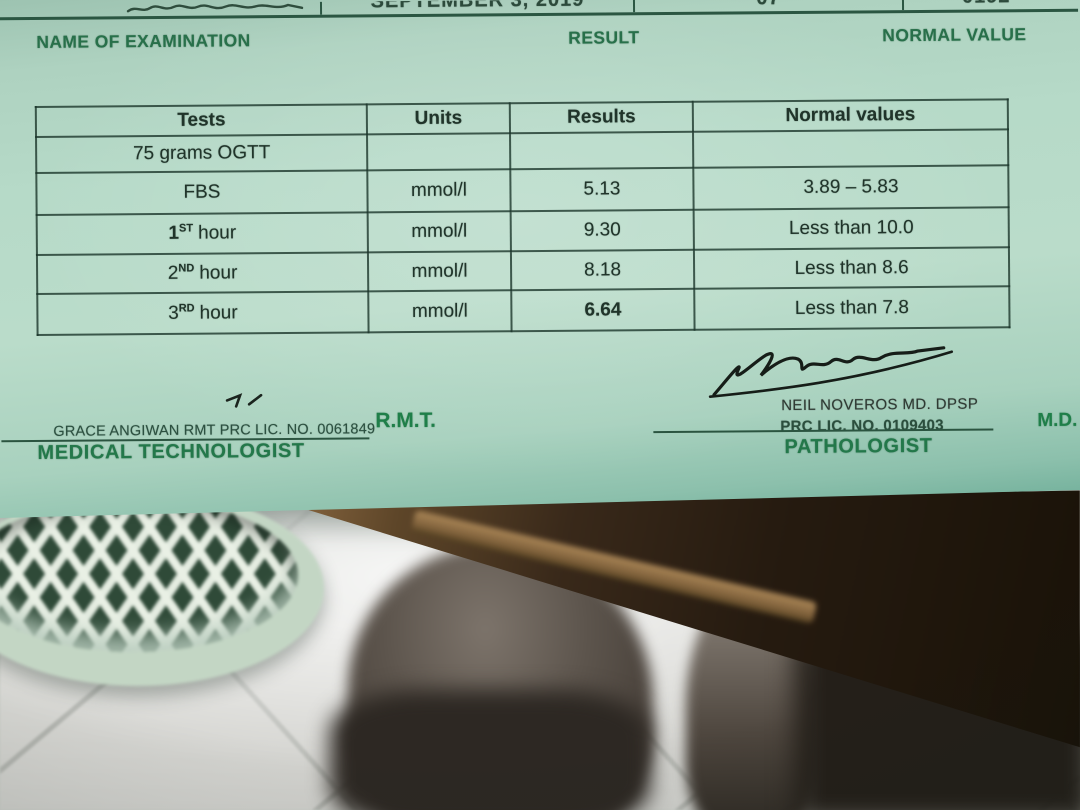 This screenshot has height=810, width=1080. I want to click on pathologist-license-text: PRC LIC. NO. 0109403, so click(862, 426).